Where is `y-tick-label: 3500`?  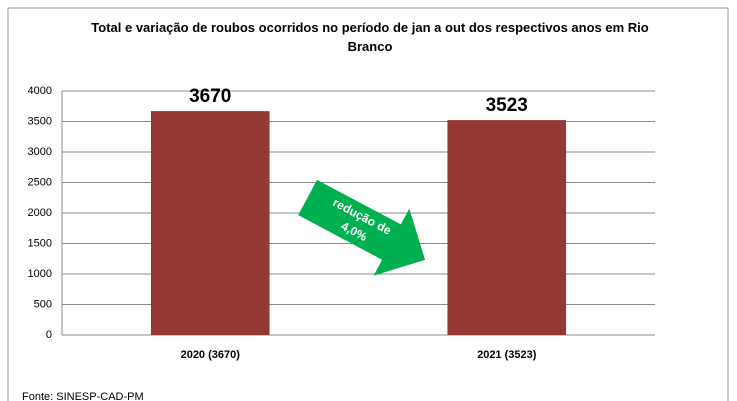 y-tick-label: 3500 is located at coordinates (40, 121).